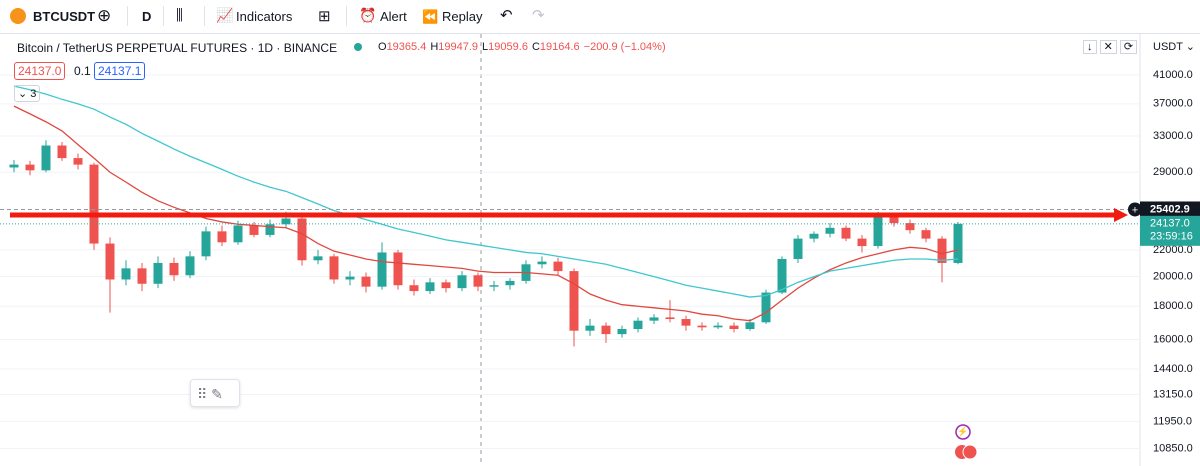  I want to click on y-tick-label: 20000.0, so click(1173, 277).